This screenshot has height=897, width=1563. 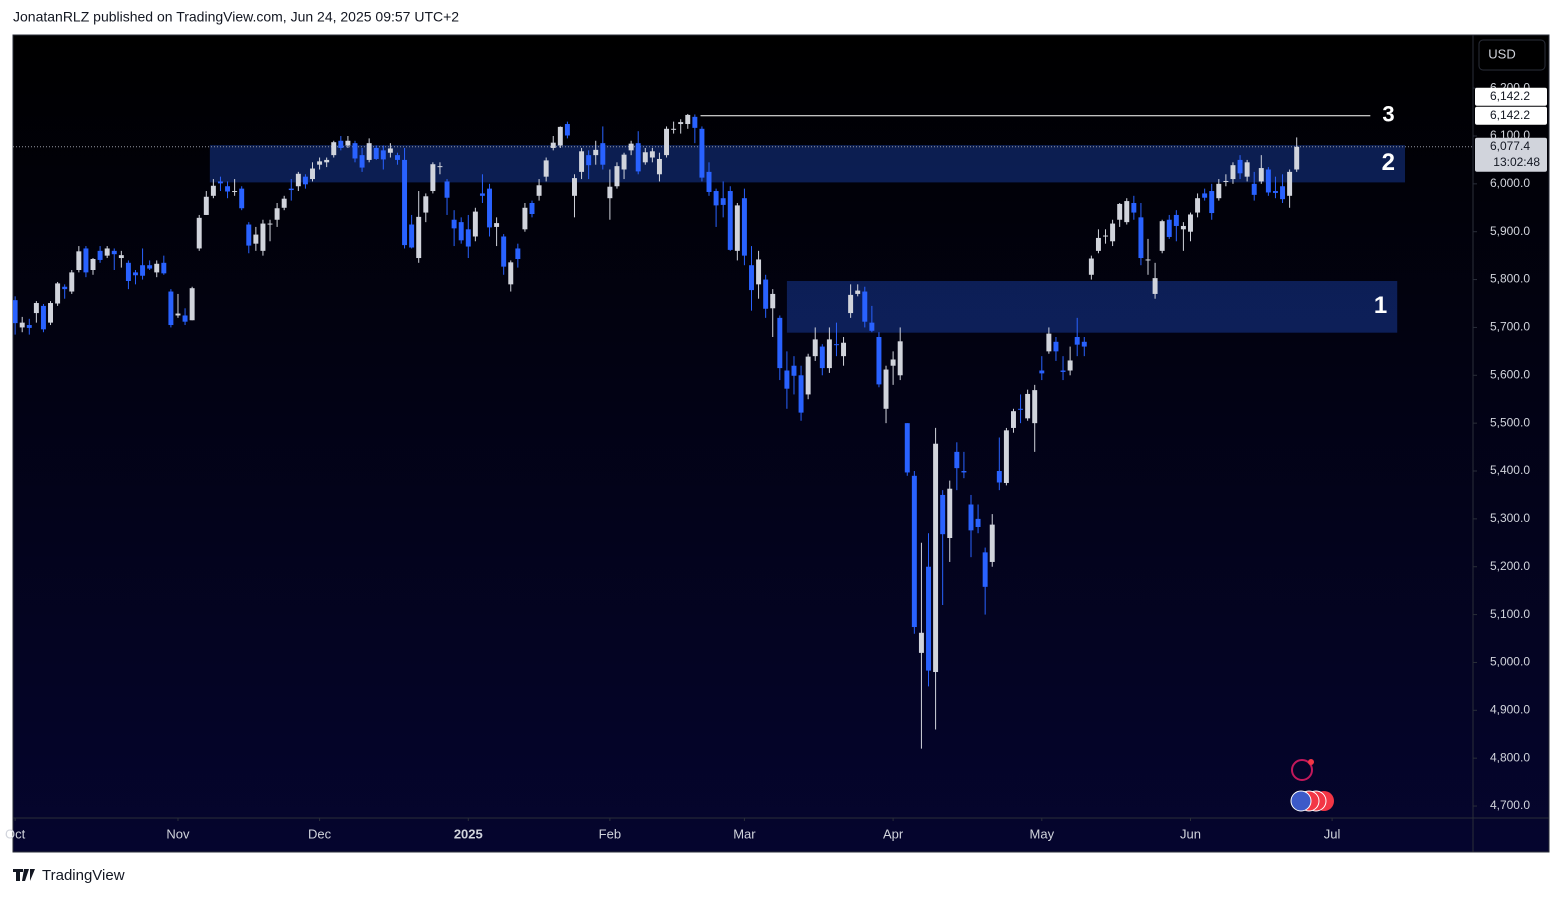 I want to click on x-tick-label: Jun, so click(x=1190, y=833).